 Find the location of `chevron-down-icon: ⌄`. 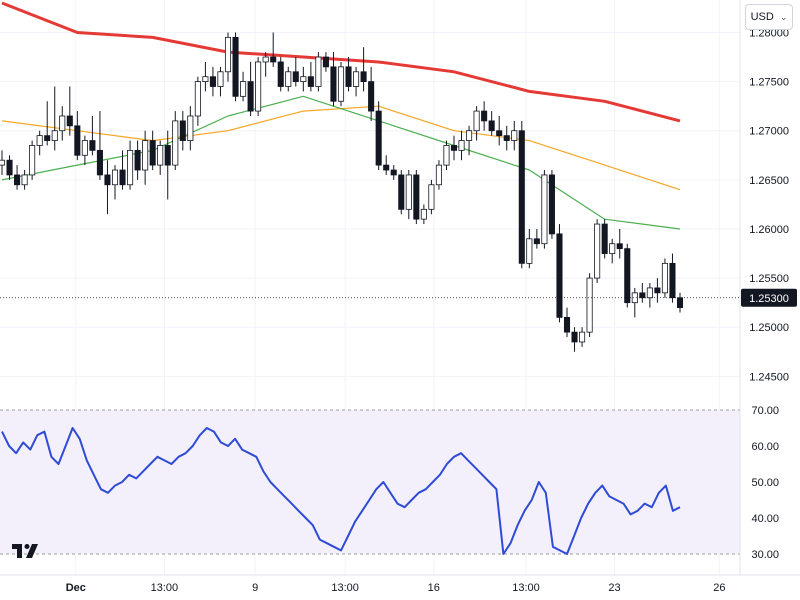

chevron-down-icon: ⌄ is located at coordinates (783, 16).